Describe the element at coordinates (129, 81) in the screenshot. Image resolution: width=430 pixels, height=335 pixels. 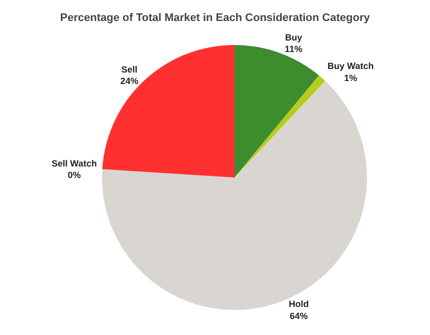
I see `data-label: 24%` at that location.